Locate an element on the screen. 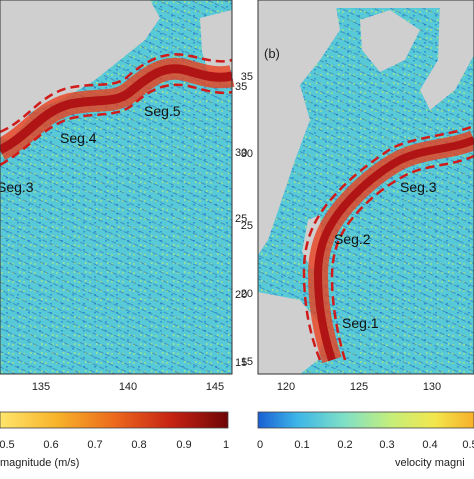 This screenshot has width=474, height=479. svg-text: 0.7 is located at coordinates (94, 445).